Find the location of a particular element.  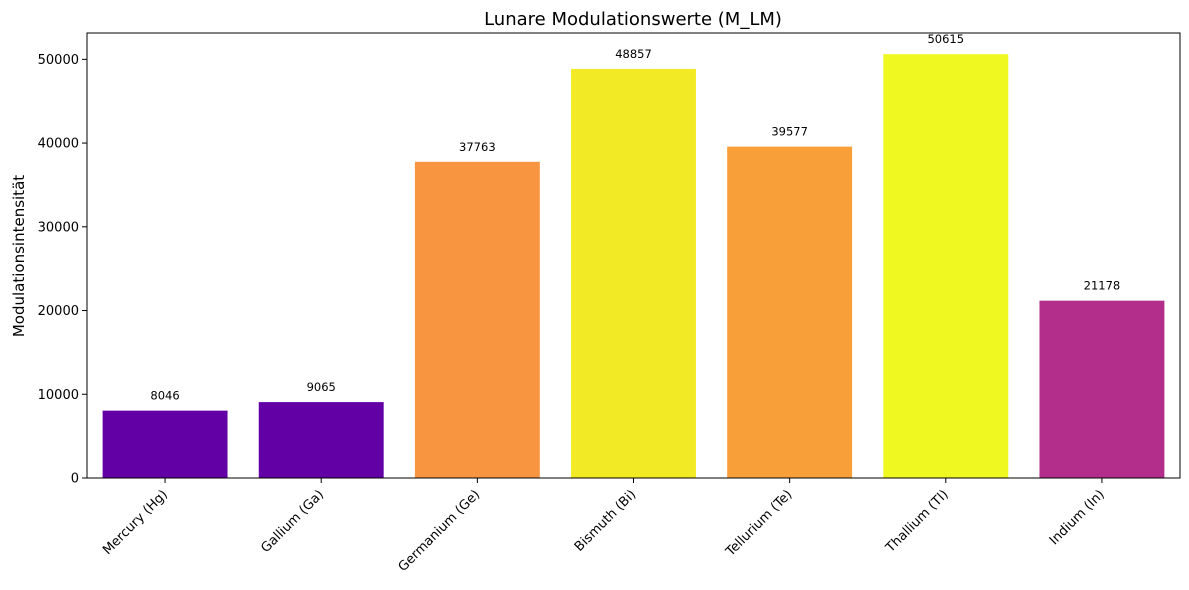

x-tick-label: Indium (In) is located at coordinates (1077, 517).